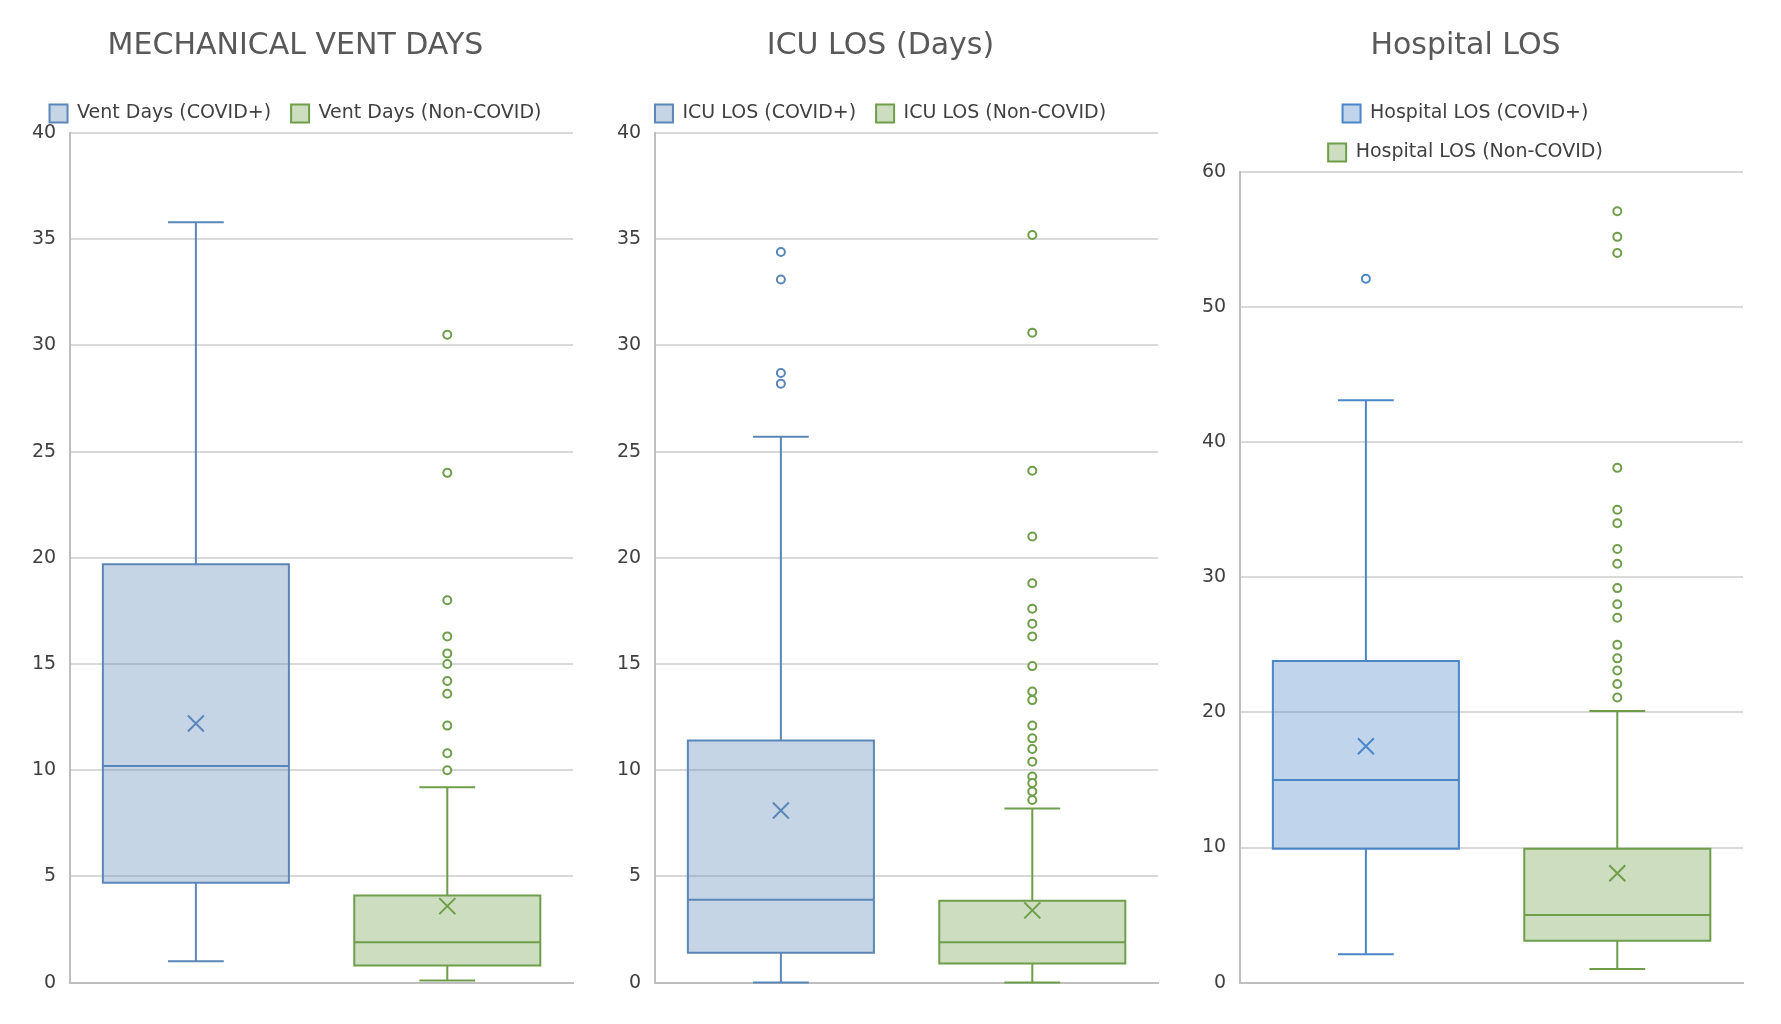 This screenshot has width=1781, height=1024. What do you see at coordinates (174, 111) in the screenshot?
I see `legend-label: Vent Days (COVID+)` at bounding box center [174, 111].